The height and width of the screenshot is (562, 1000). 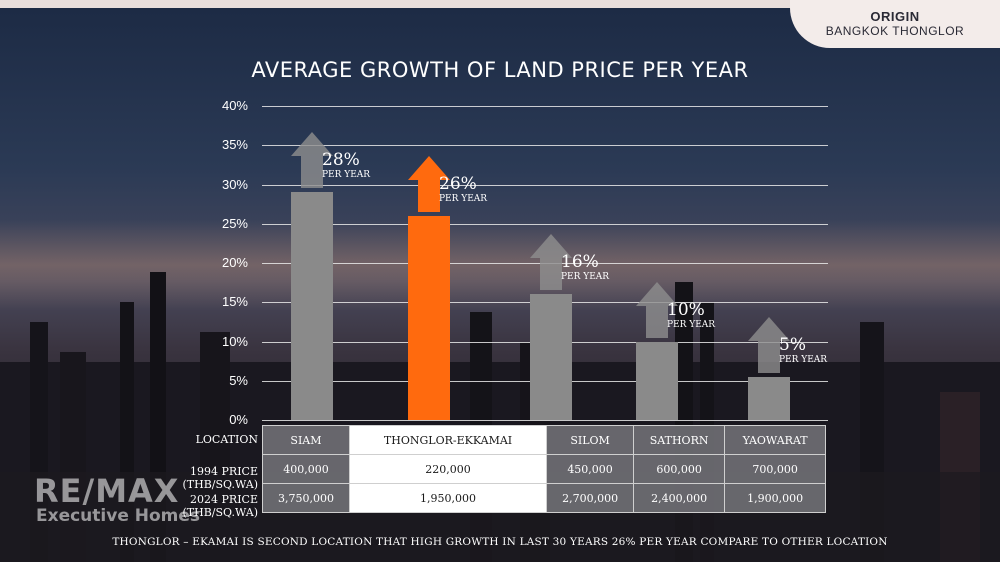 What do you see at coordinates (679, 469) in the screenshot?
I see `table-cell: 600,000` at bounding box center [679, 469].